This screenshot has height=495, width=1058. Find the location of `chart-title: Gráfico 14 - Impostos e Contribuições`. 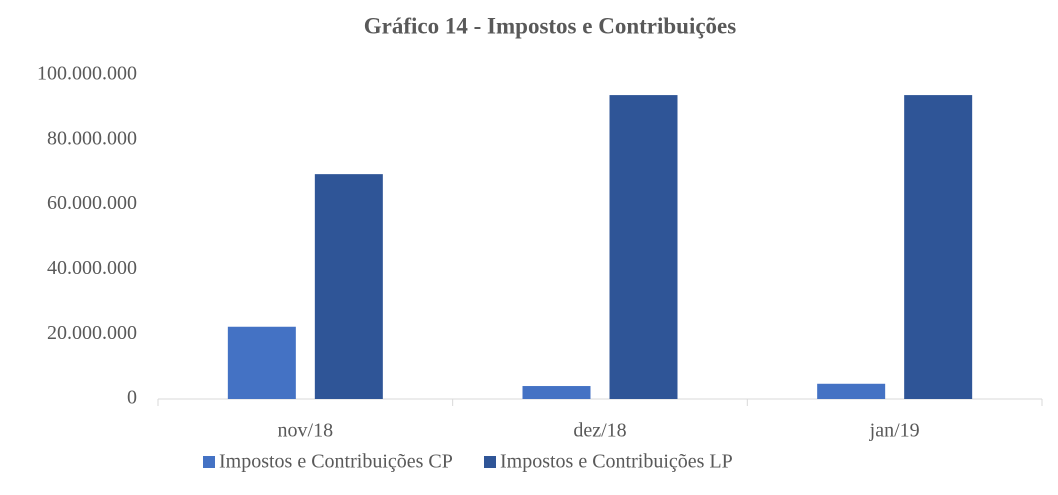

chart-title: Gráfico 14 - Impostos e Contribuições is located at coordinates (550, 25).